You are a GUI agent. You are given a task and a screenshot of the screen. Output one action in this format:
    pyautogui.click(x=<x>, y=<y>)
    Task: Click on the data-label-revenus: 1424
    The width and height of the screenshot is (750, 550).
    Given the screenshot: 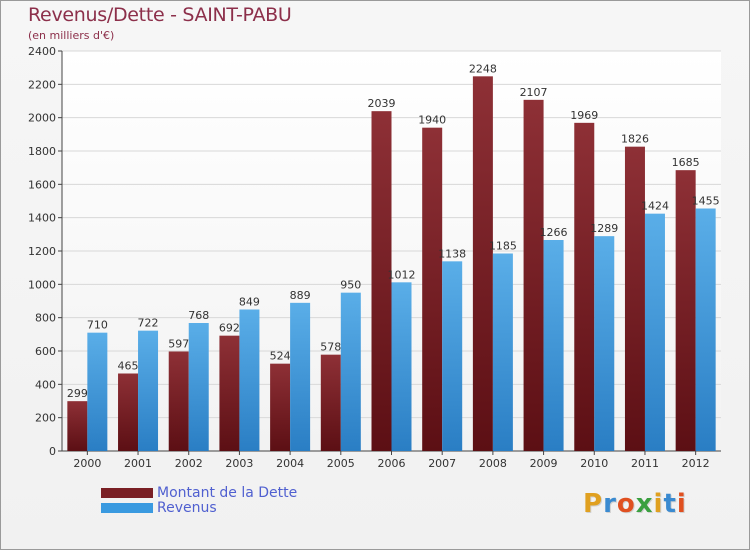 What is the action you would take?
    pyautogui.click(x=655, y=206)
    